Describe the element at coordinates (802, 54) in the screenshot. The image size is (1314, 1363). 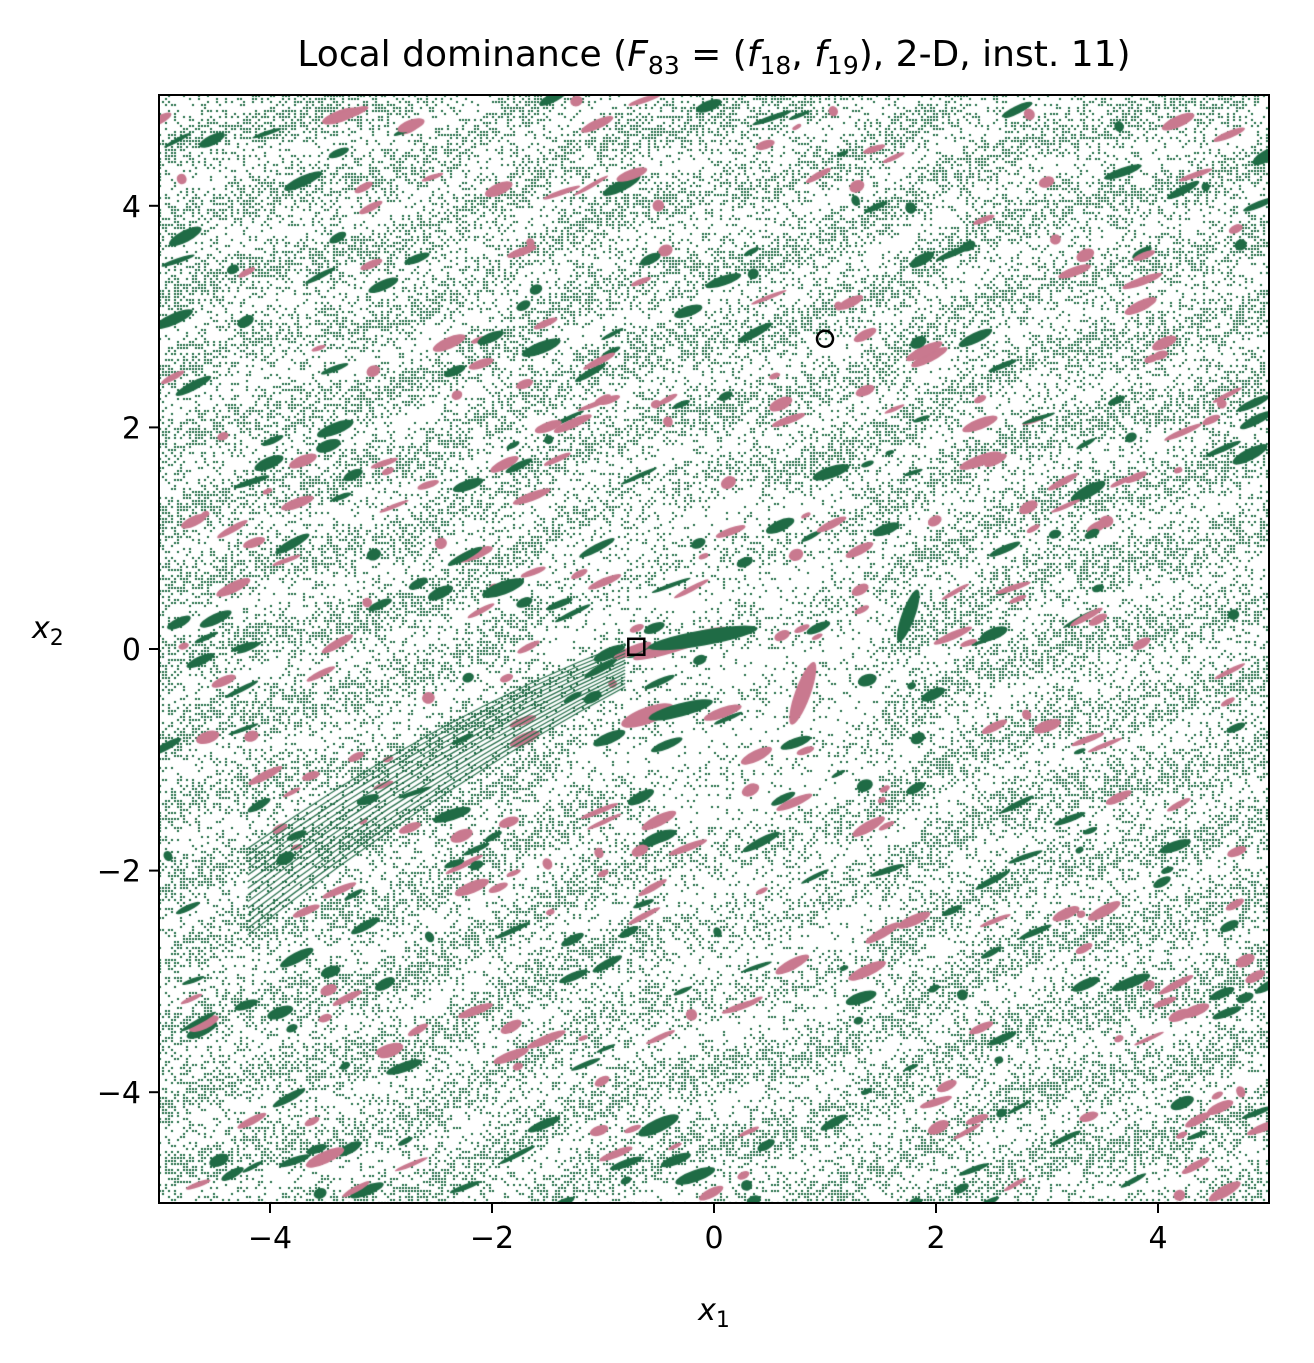
I see `title-comma: ,` at that location.